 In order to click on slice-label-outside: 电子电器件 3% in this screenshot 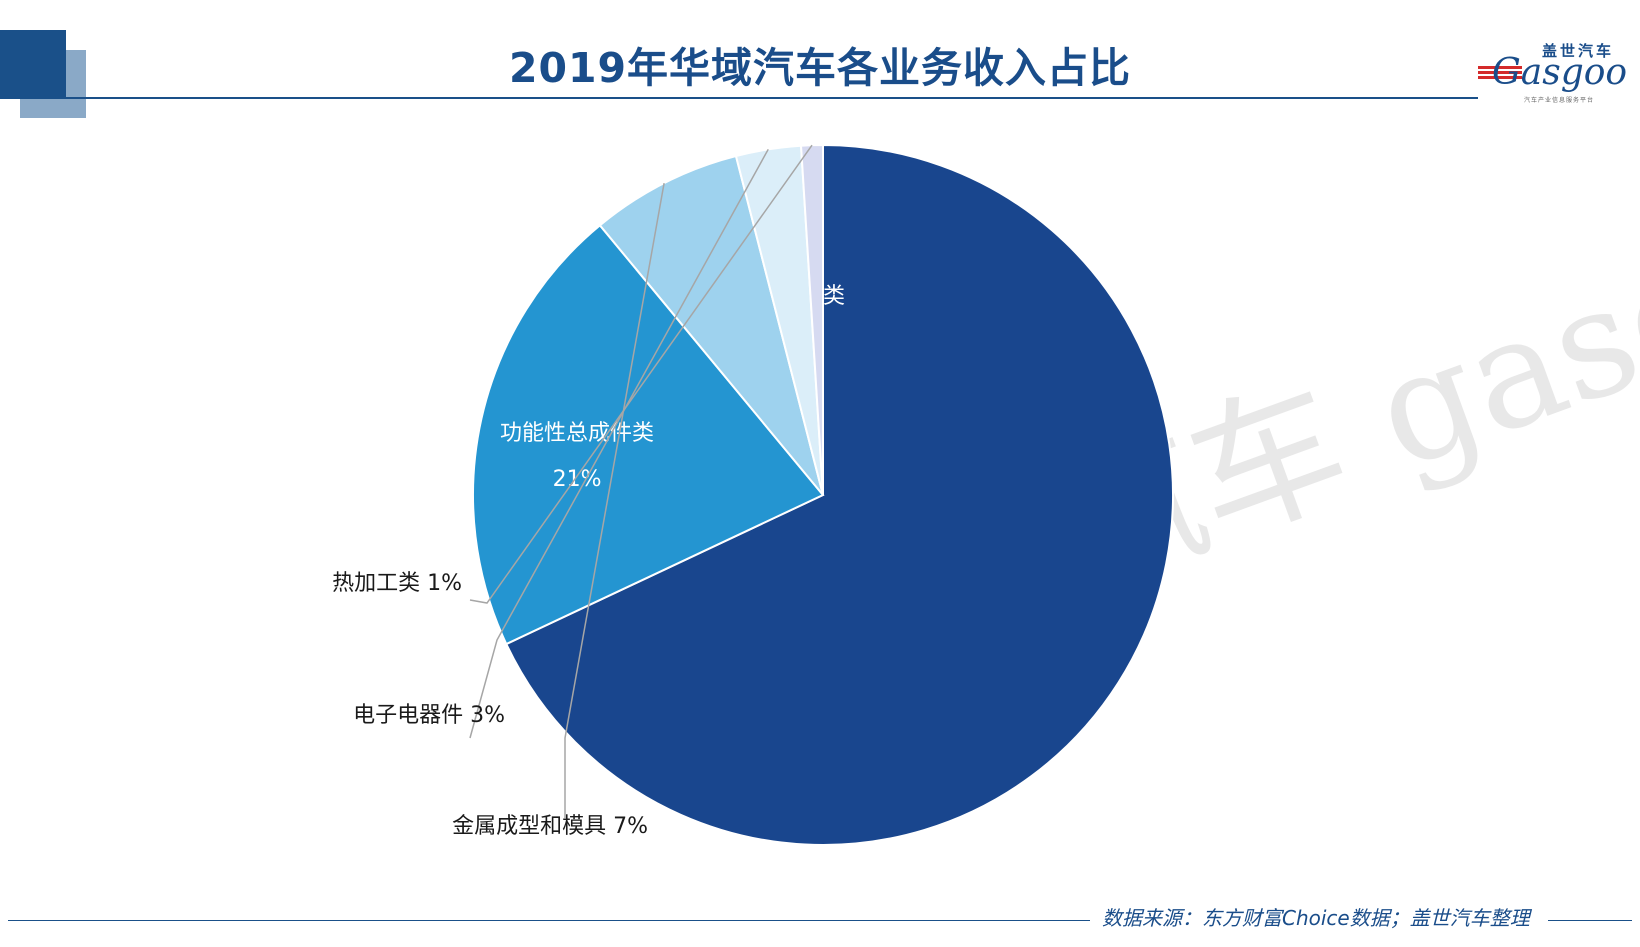, I will do `click(429, 715)`.